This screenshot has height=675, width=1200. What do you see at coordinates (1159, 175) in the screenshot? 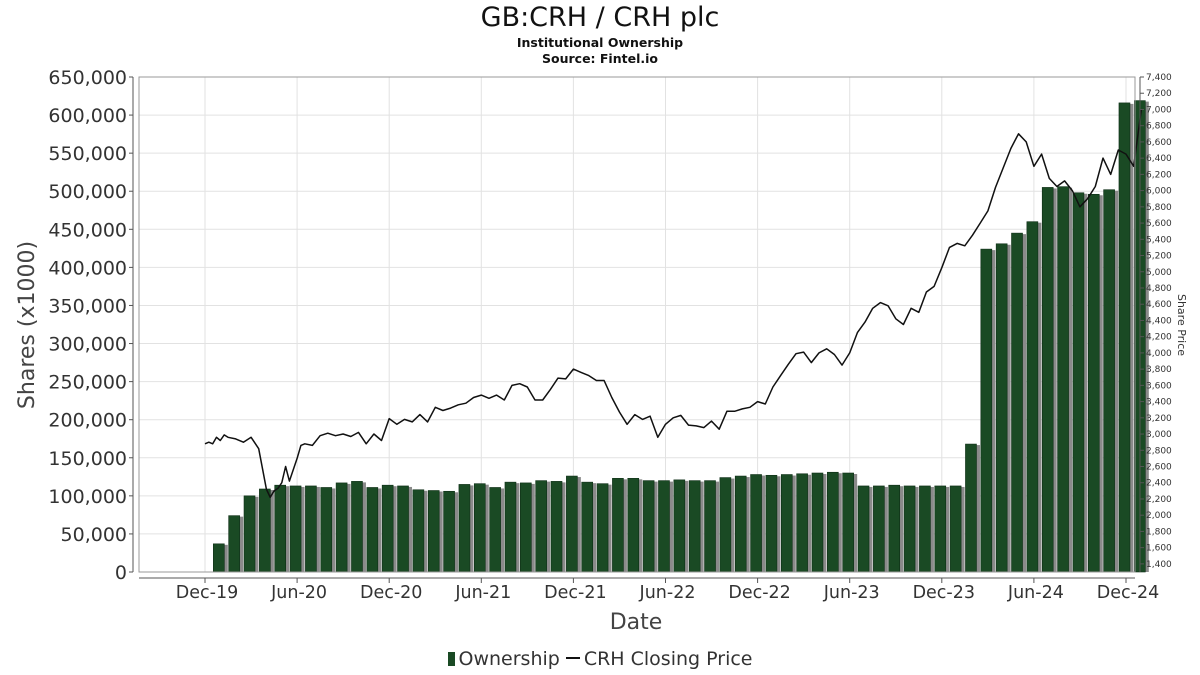
I see `y2-tick-label: 6,200` at bounding box center [1159, 175].